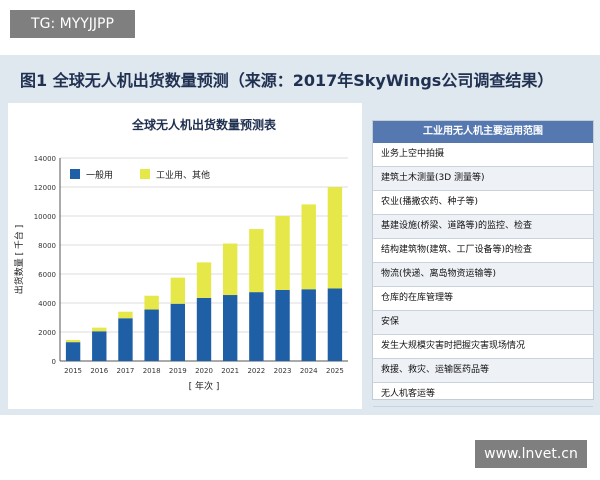 The width and height of the screenshot is (600, 480). Describe the element at coordinates (483, 251) in the screenshot. I see `table-row: 结构建筑物(建筑、工厂设备等)的检查` at that location.